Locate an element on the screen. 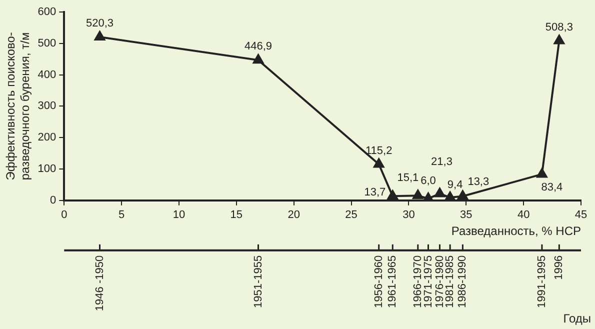  text: 1971-1975 is located at coordinates (428, 281).